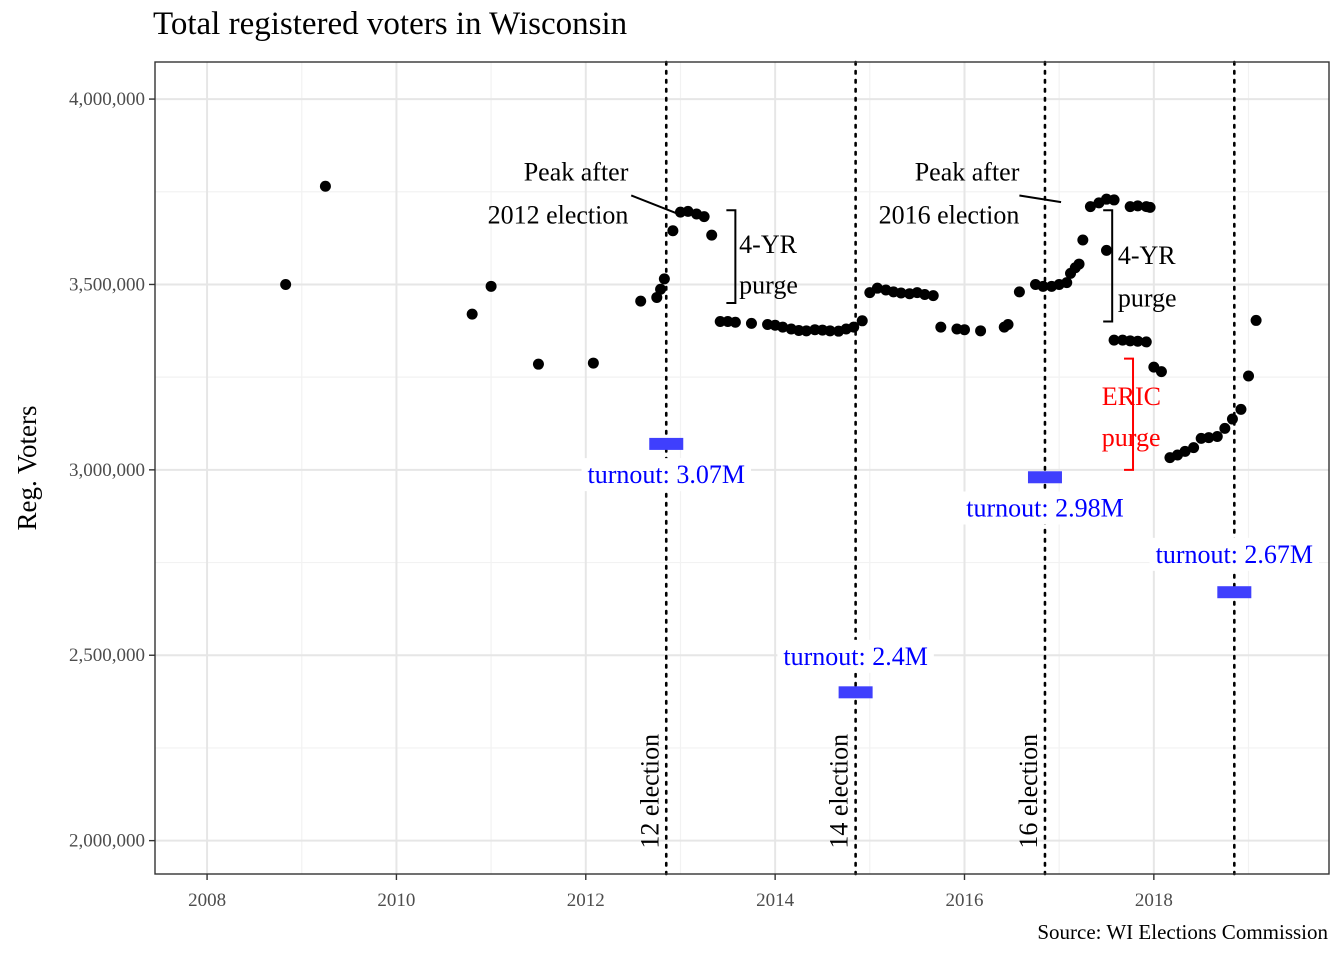 The height and width of the screenshot is (960, 1344). I want to click on election-label: 16 election, so click(1028, 791).